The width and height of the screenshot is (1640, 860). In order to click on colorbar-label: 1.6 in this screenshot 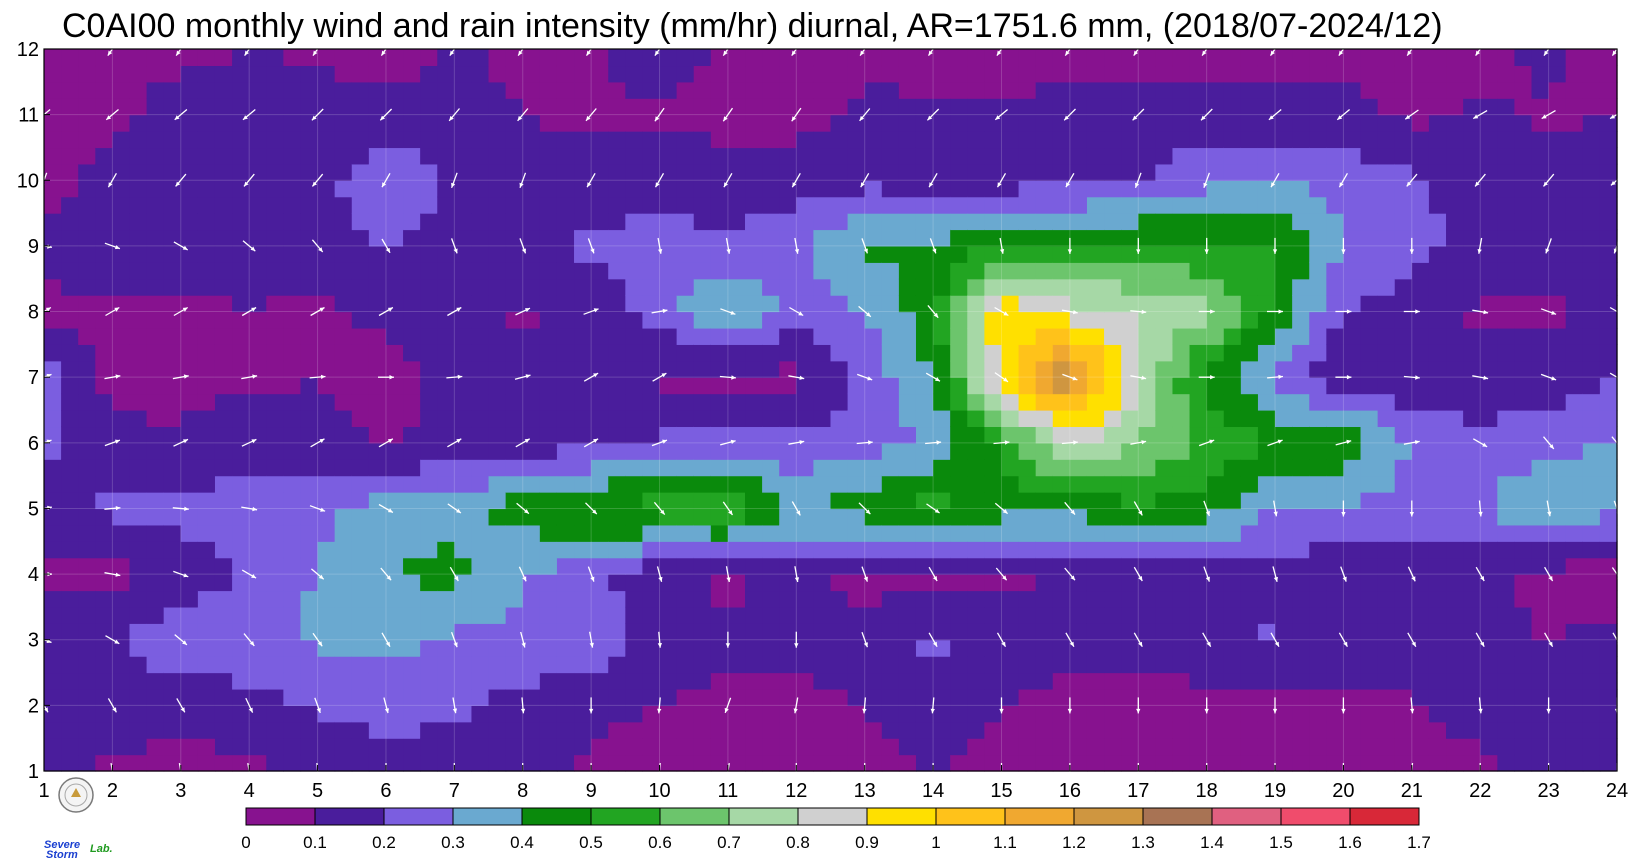, I will do `click(1350, 842)`.